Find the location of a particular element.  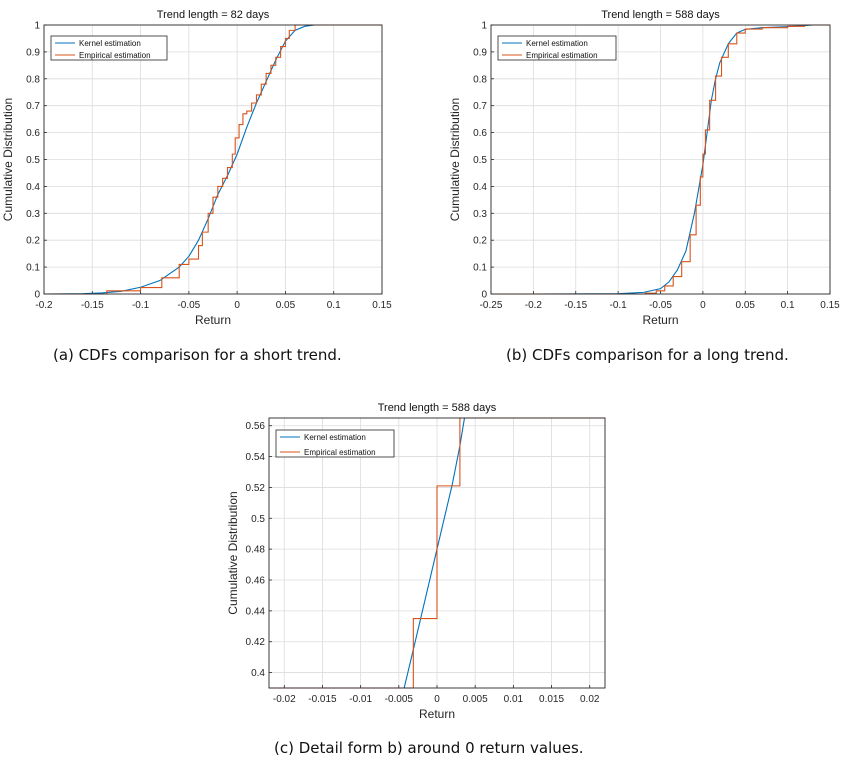

x-tick-label: -0.25 is located at coordinates (491, 305).